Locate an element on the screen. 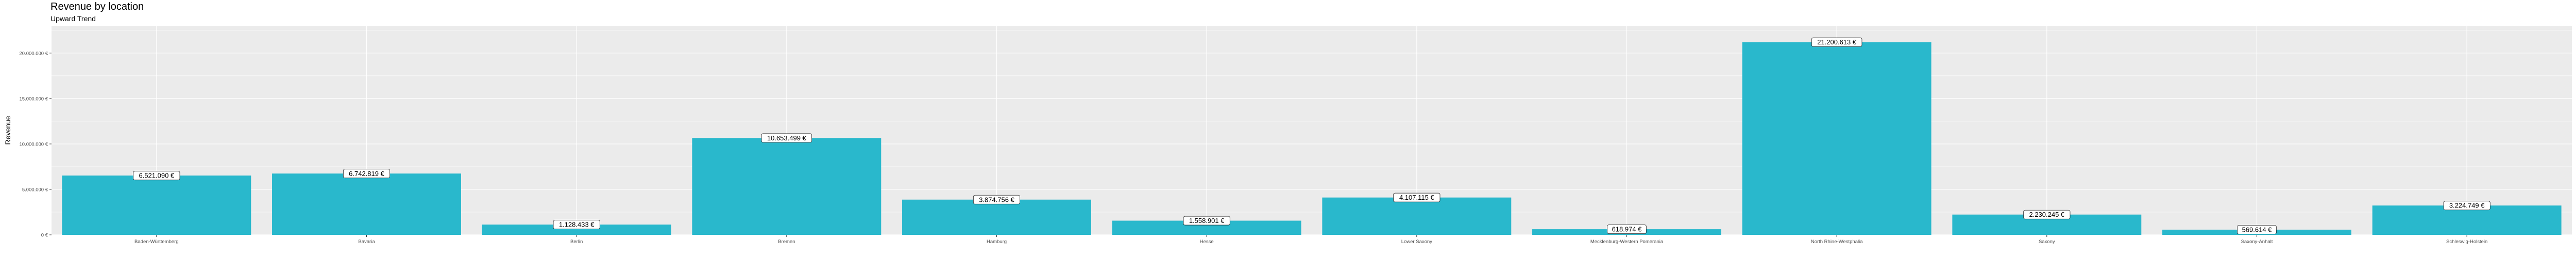  data-label: 10.653.499 € is located at coordinates (787, 138).